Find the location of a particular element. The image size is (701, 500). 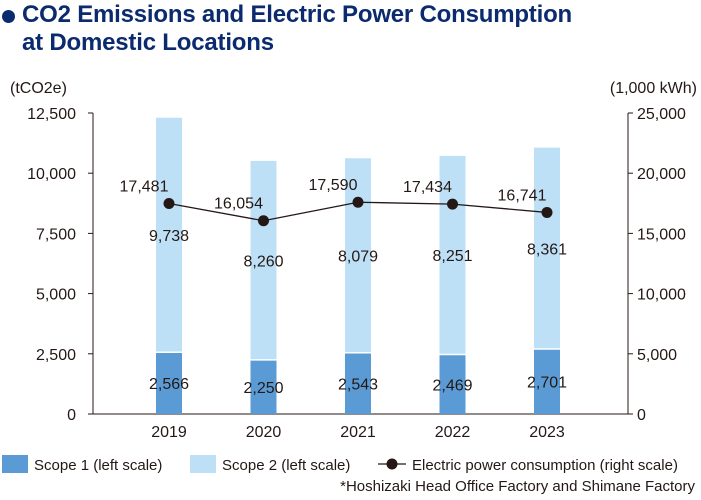

right-tick-label: 5,000 is located at coordinates (657, 355).